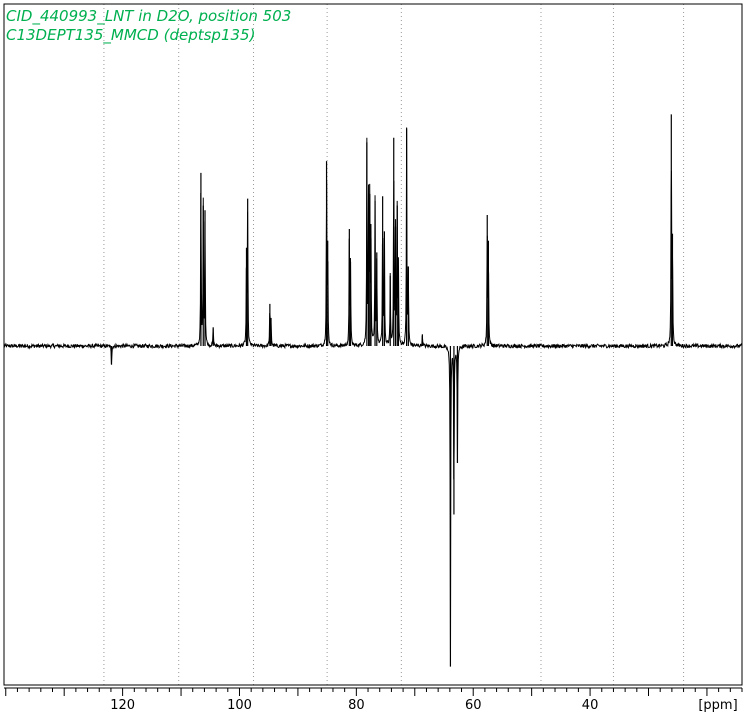  I want to click on x-axis-tick-labels: 120 100 80 60 40, so click(354, 705).